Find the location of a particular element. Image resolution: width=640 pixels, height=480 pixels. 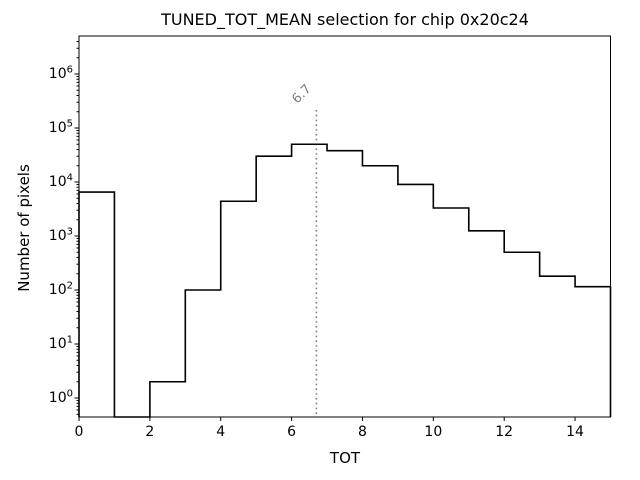

y-tick-label: 10⁴ is located at coordinates (60, 181).